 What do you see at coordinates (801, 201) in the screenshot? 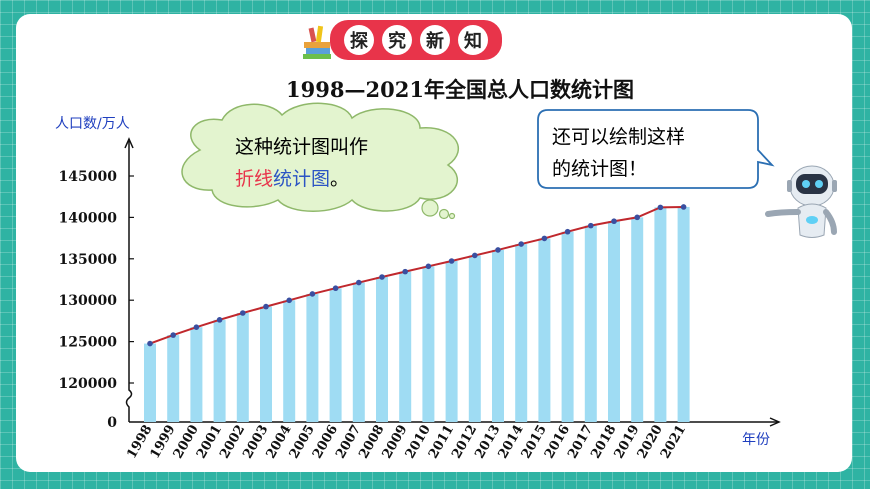
I see `robot-icon` at bounding box center [801, 201].